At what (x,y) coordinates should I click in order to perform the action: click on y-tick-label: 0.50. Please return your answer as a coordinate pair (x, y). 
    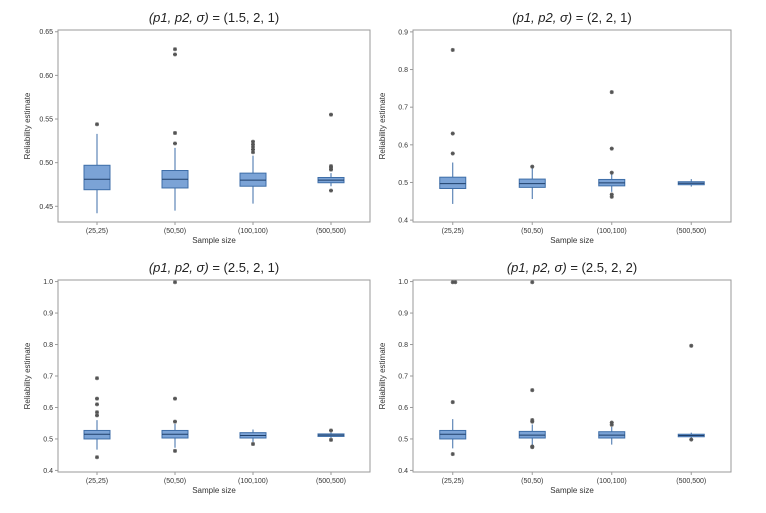
    Looking at the image, I should click on (46, 163).